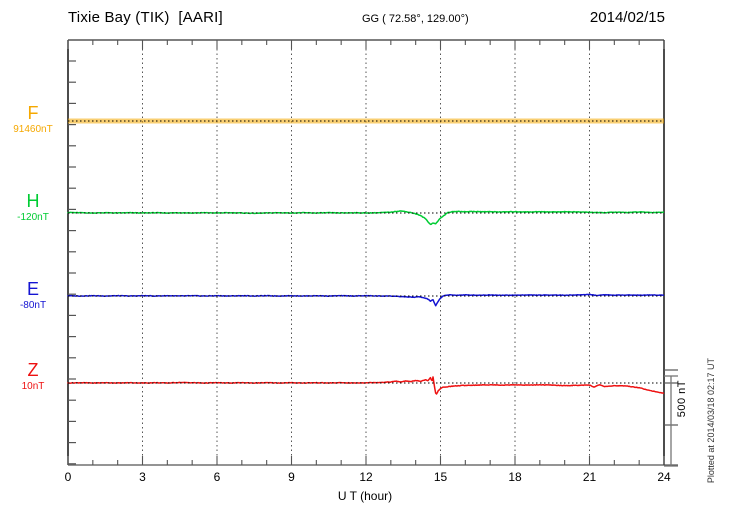 This screenshot has width=730, height=520. Describe the element at coordinates (32, 289) in the screenshot. I see `component-symbol-e: E` at that location.